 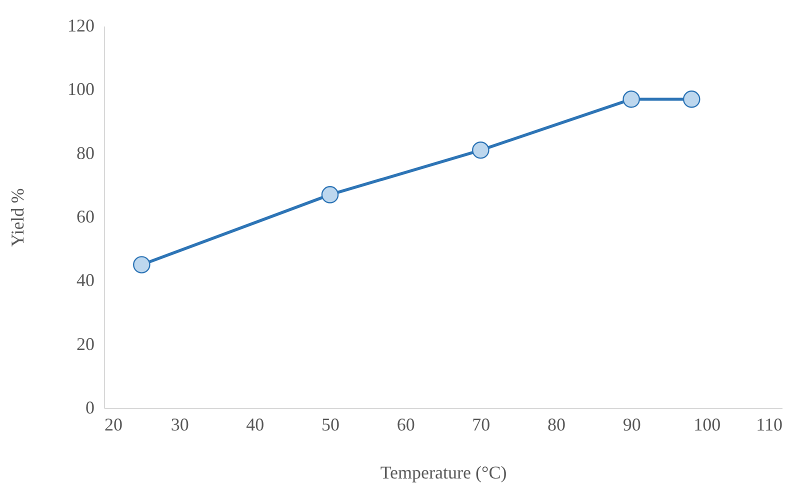 I want to click on y-tick-label: 0, so click(x=90, y=408).